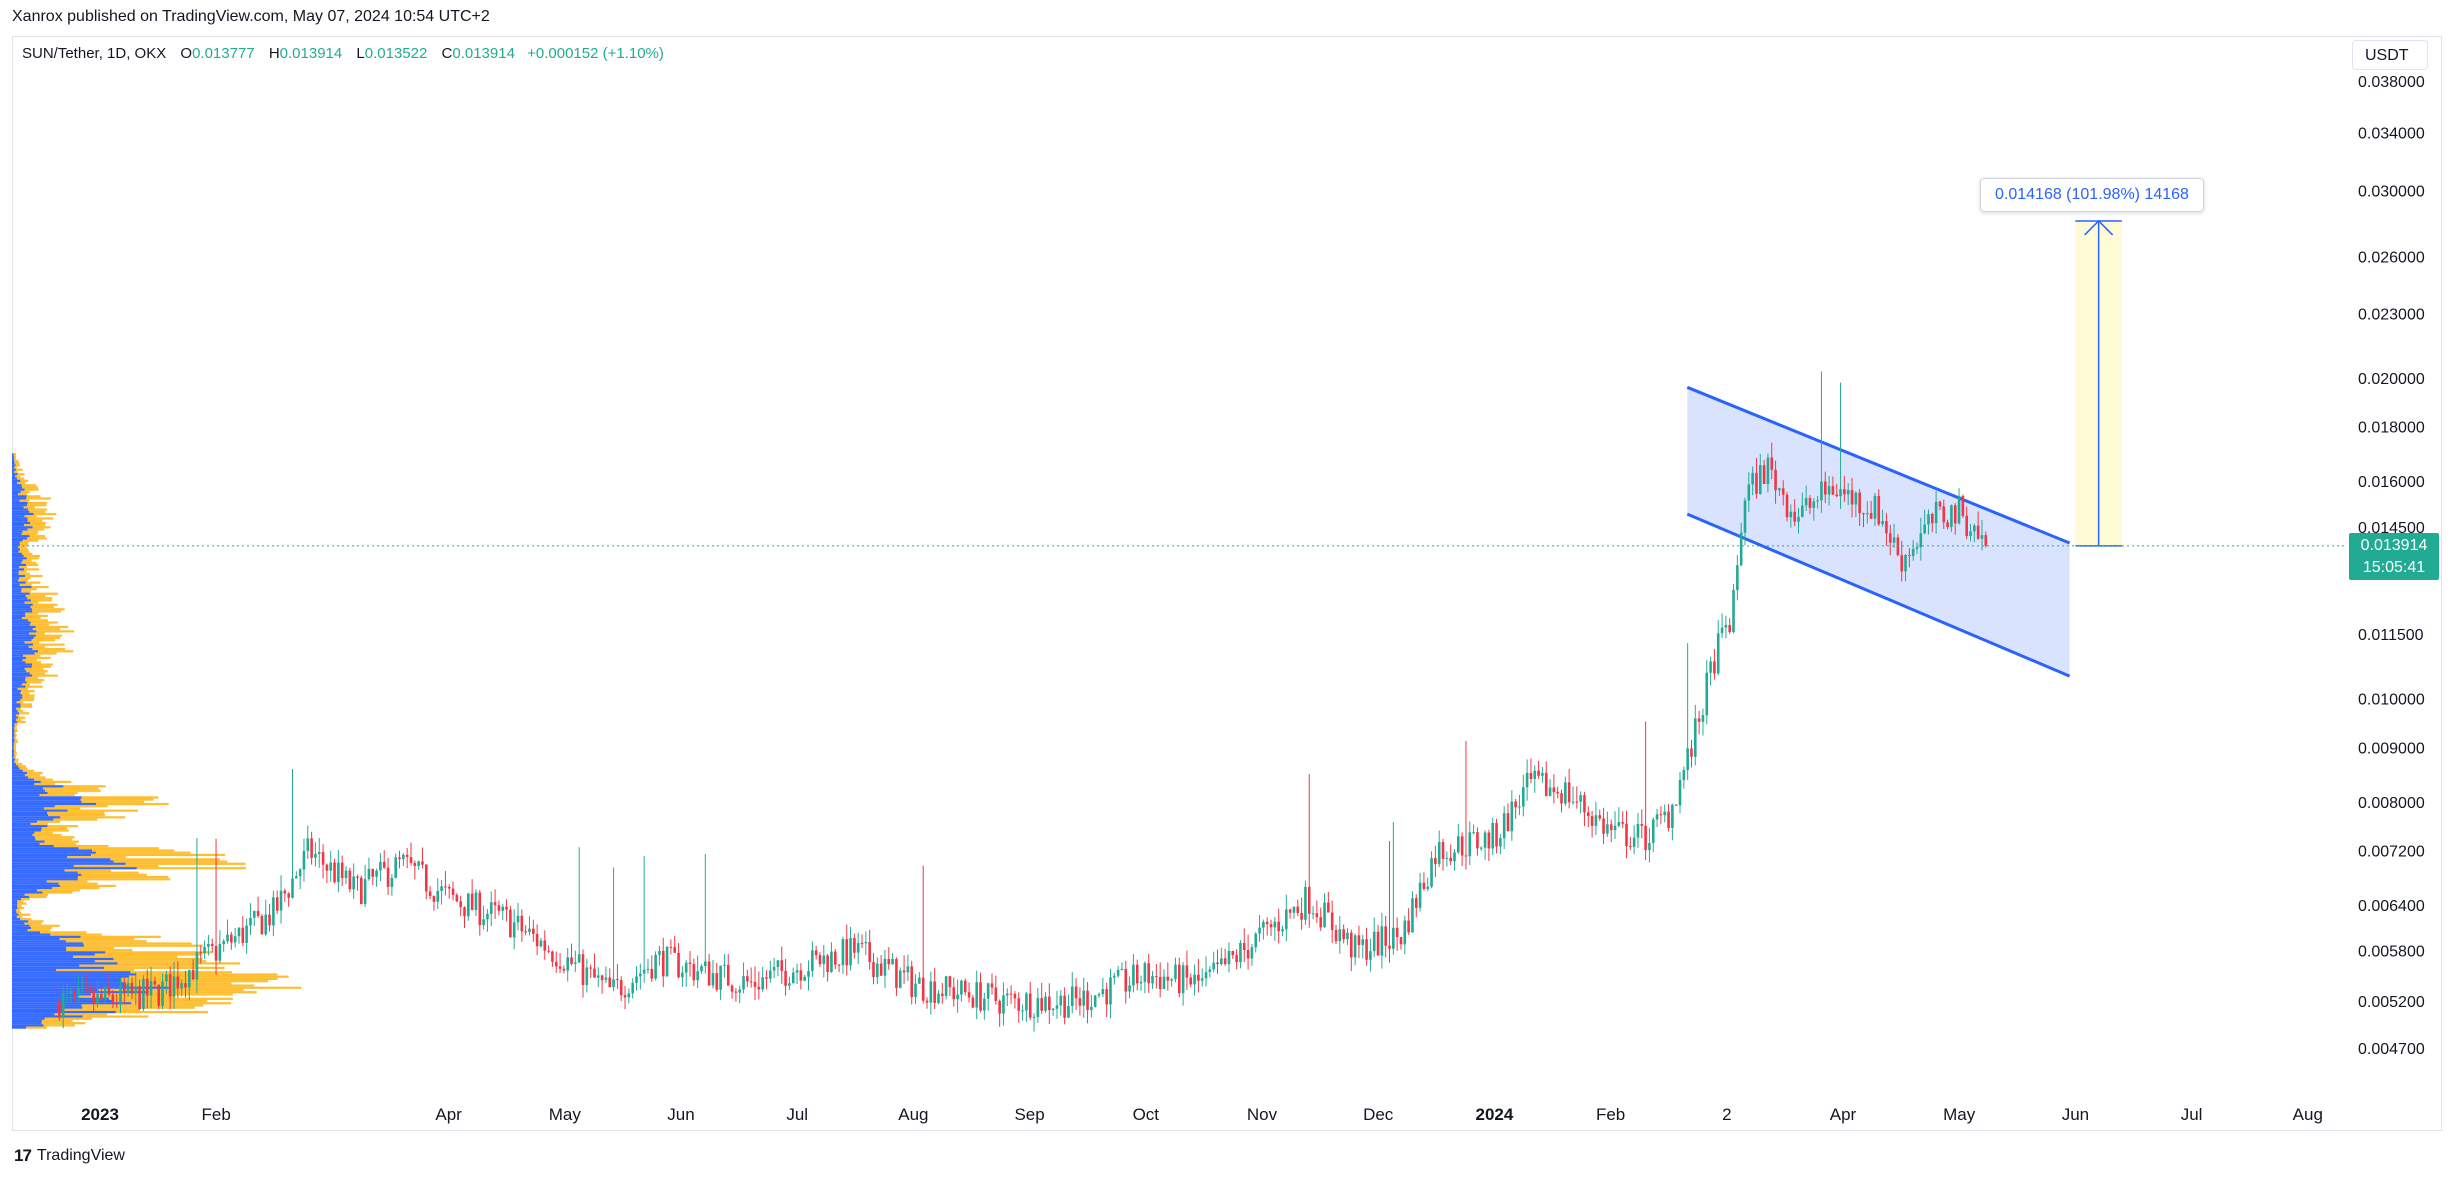 The height and width of the screenshot is (1177, 2455). Describe the element at coordinates (360, 53) in the screenshot. I see `low-label: L` at that location.